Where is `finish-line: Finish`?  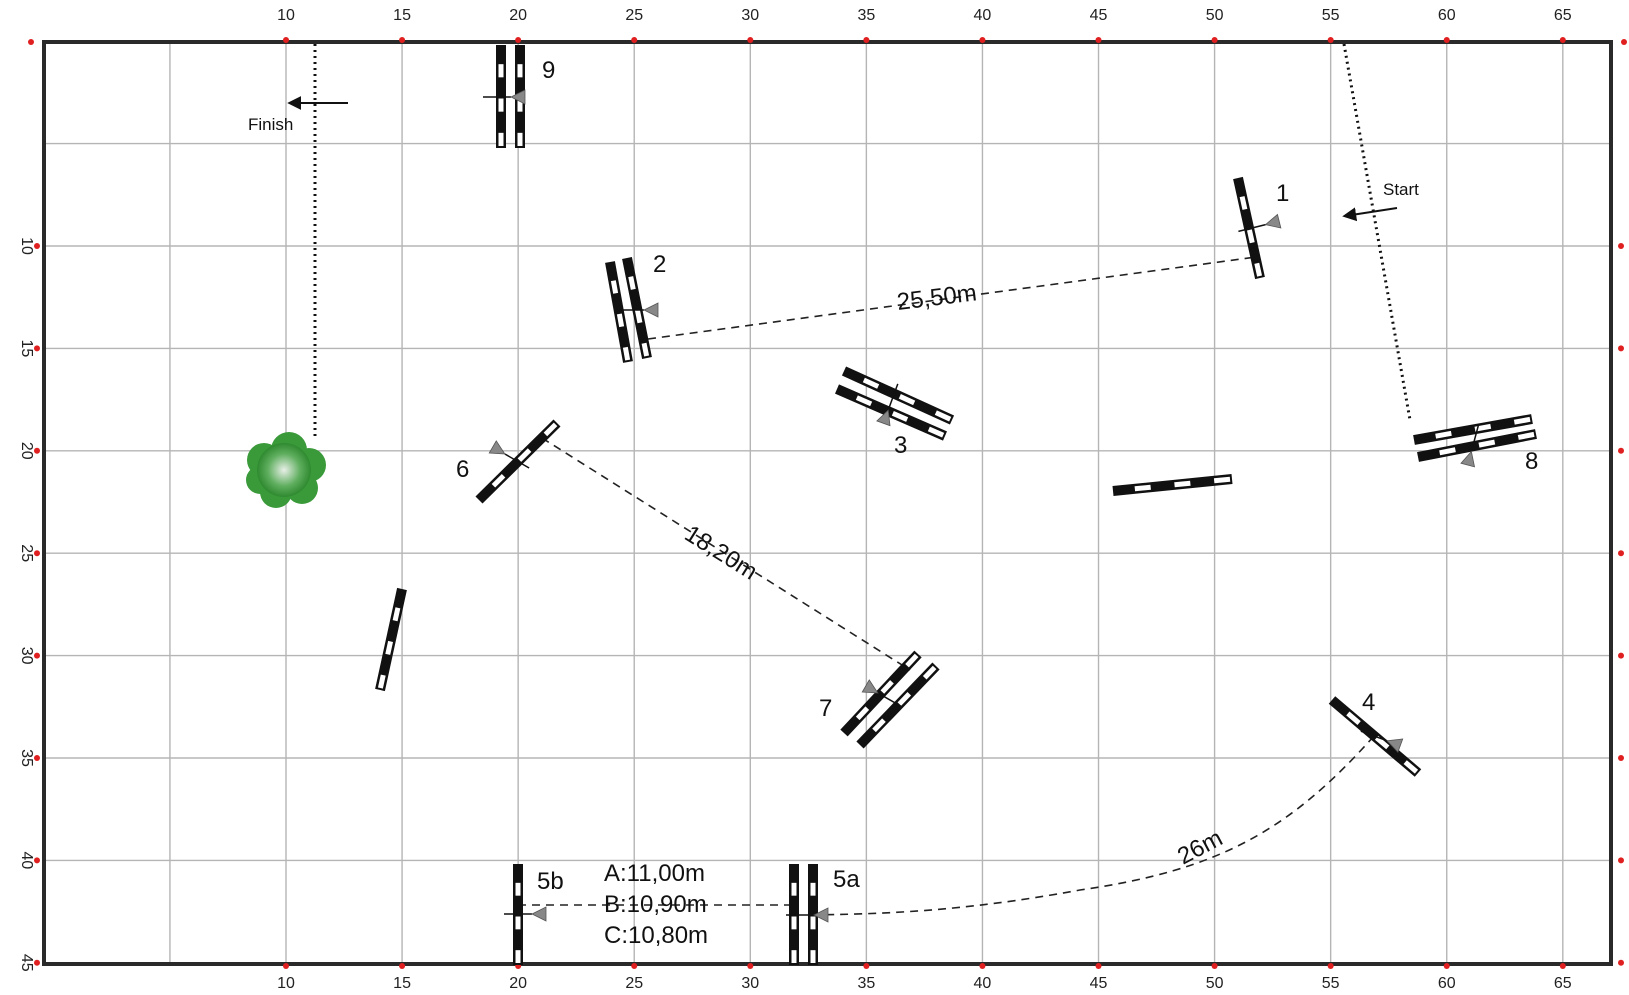 finish-line: Finish is located at coordinates (298, 242).